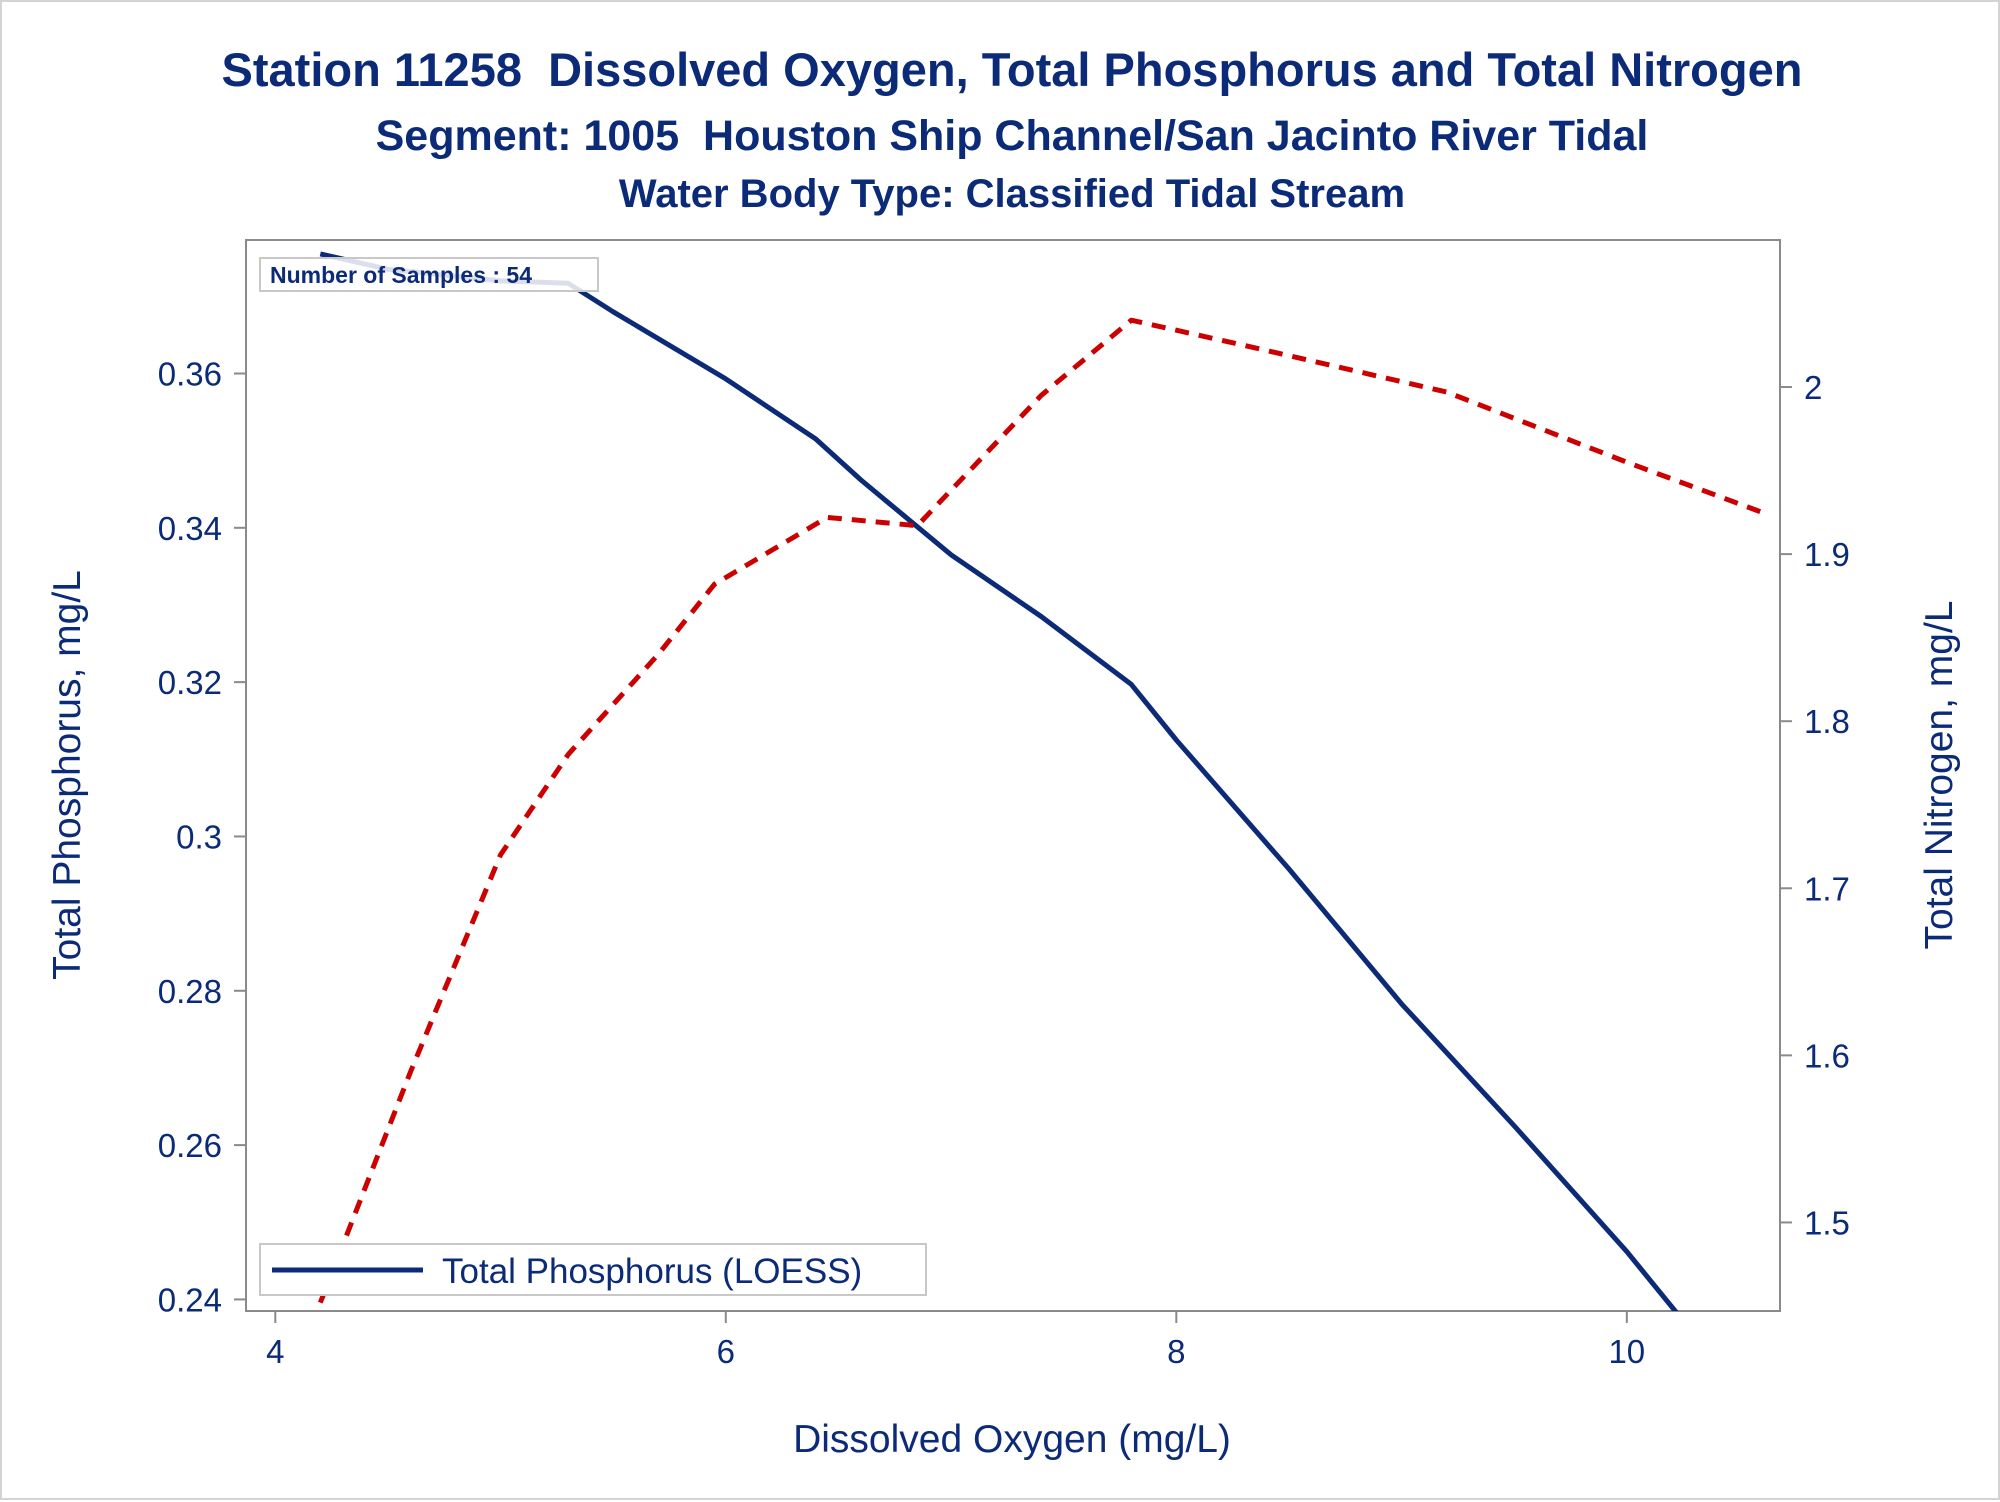 Image resolution: width=2000 pixels, height=1502 pixels. I want to click on y-axis-right: 1.5 1.6 1.7 1.8 1.9 2, so click(1815, 805).